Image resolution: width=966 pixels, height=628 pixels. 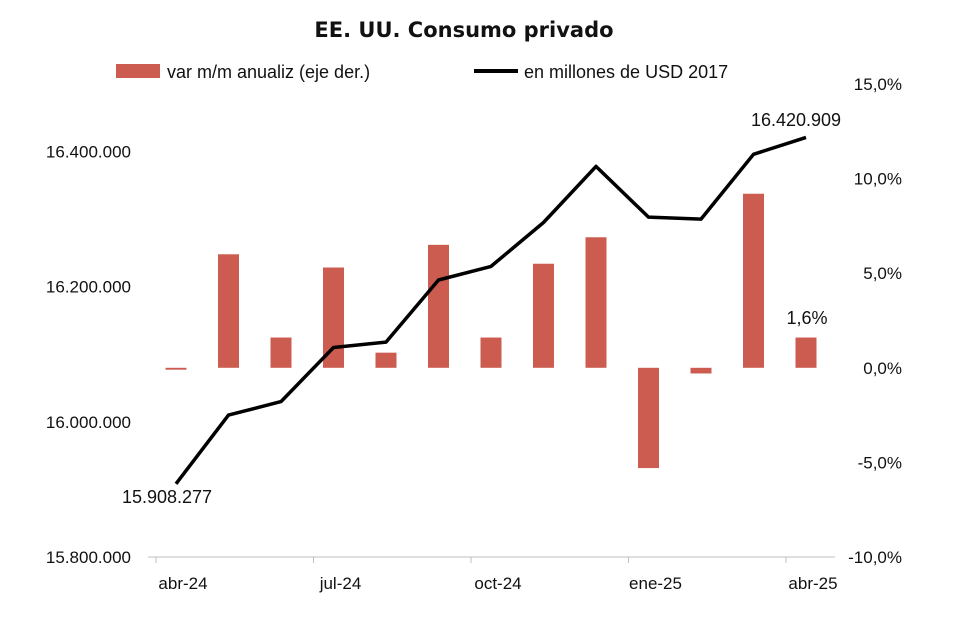 I want to click on right-axis-ticks: -10,0% -5,0% 0,0% 5,0% 10,0% 15,0%, so click(x=875, y=321).